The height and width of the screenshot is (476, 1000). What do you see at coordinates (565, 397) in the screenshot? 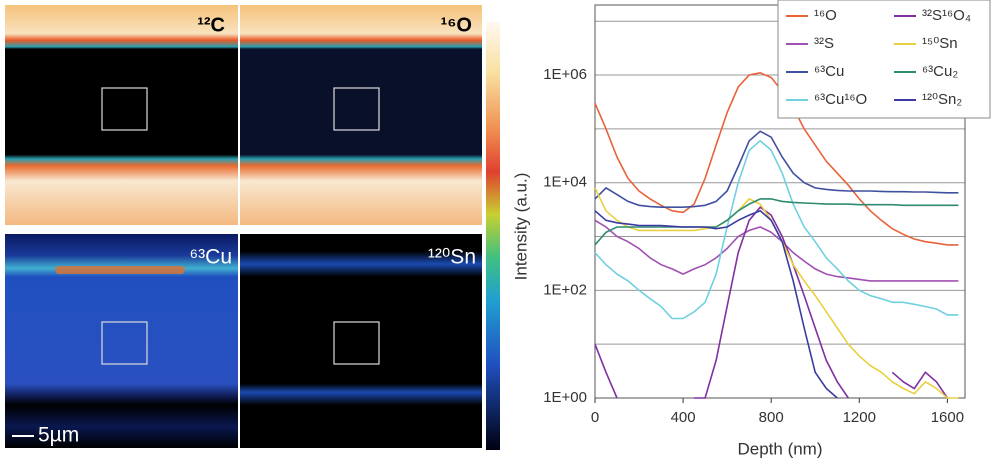
I see `y-tick-label: 1E+00` at bounding box center [565, 397].